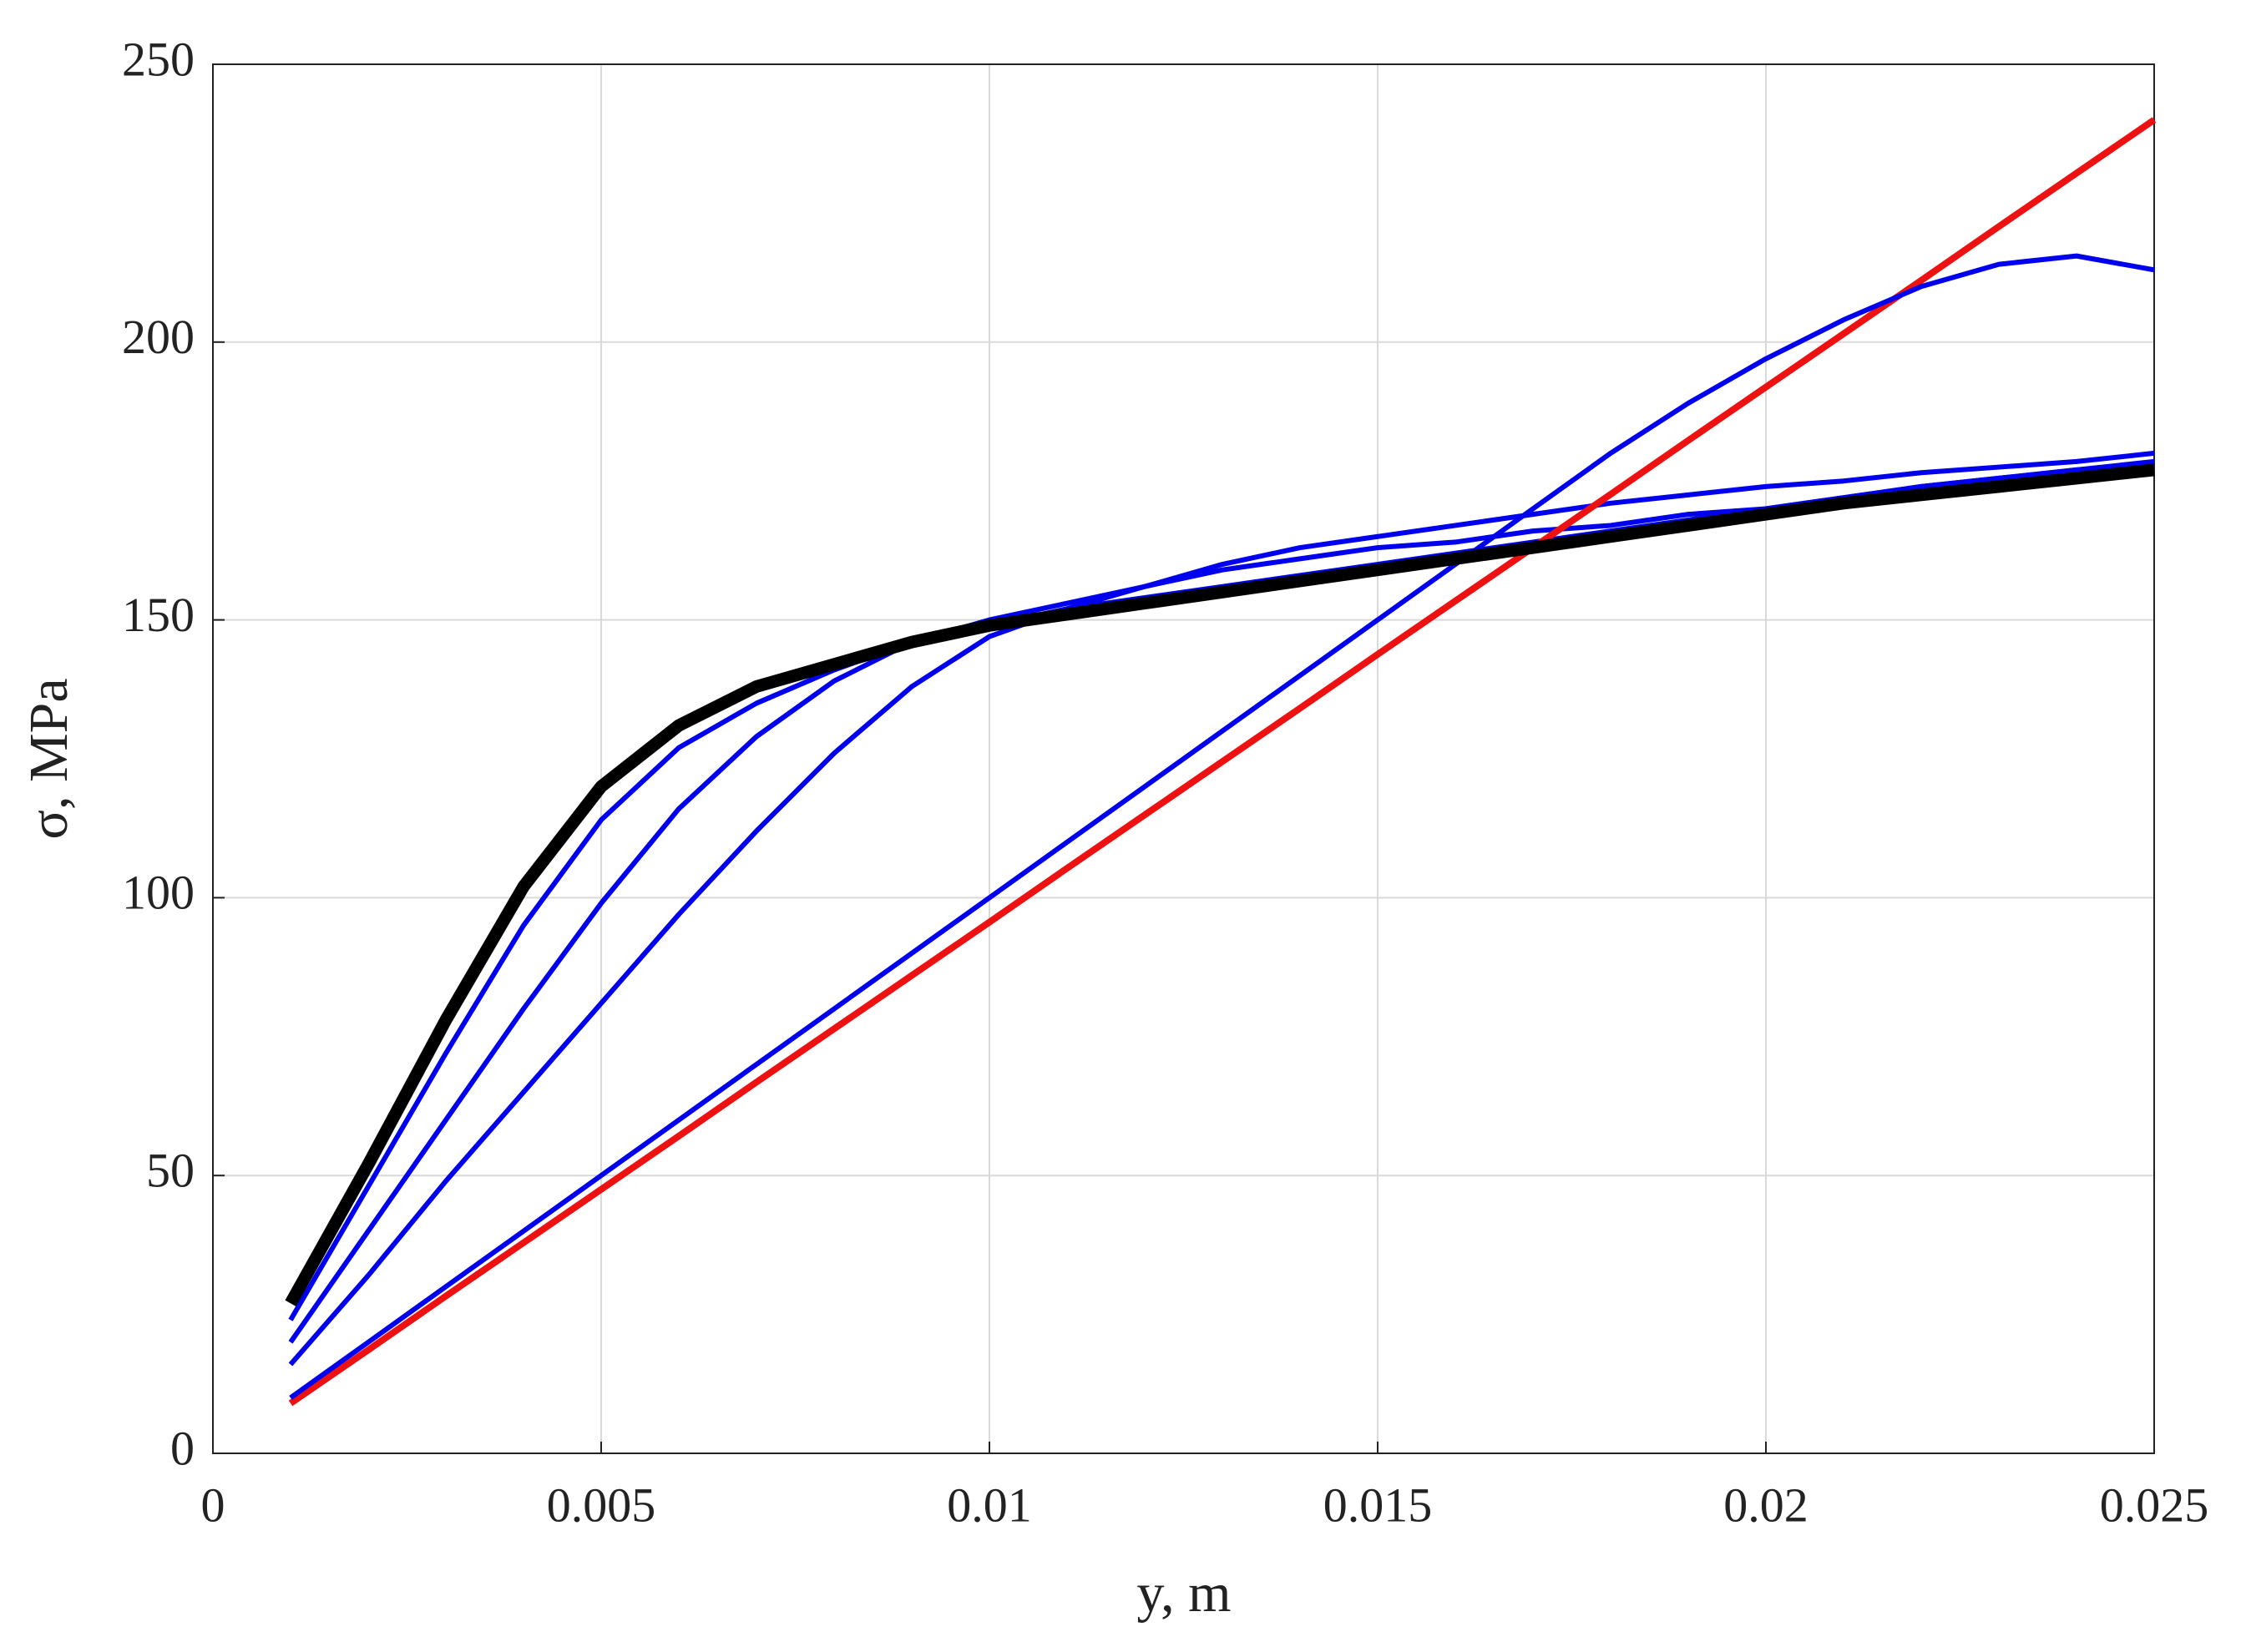 Image resolution: width=2241 pixels, height=1652 pixels. I want to click on x-tick-label: 0.005, so click(601, 1505).